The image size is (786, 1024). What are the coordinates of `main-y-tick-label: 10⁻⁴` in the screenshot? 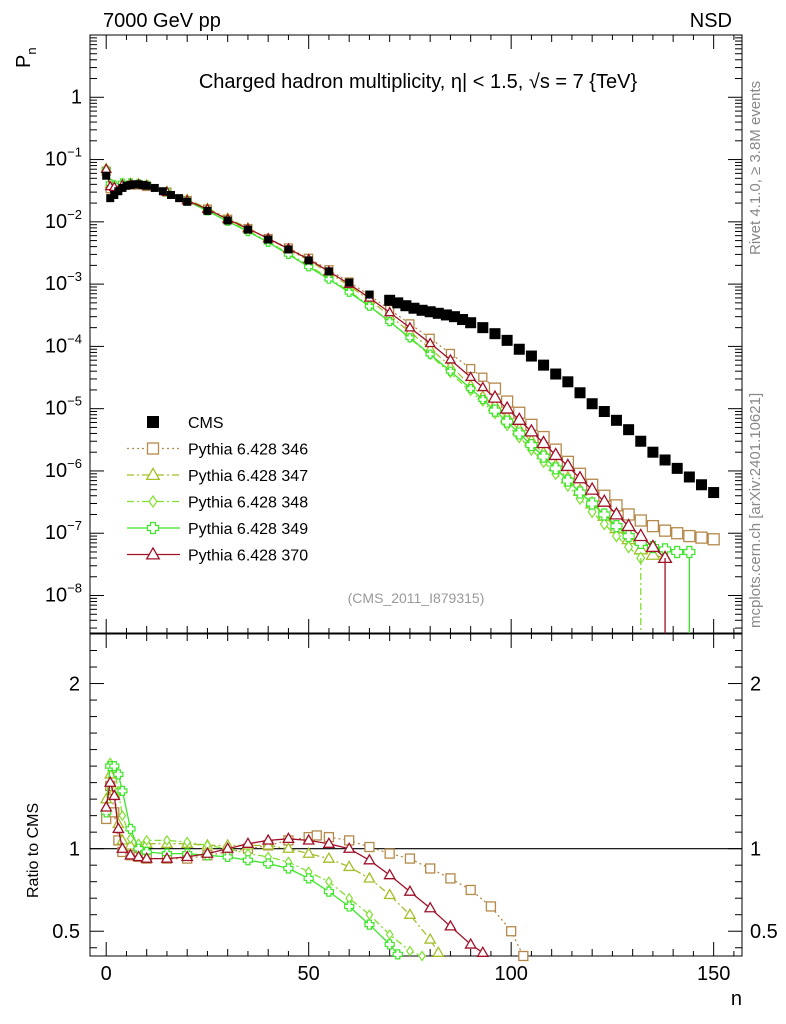 It's located at (63, 344).